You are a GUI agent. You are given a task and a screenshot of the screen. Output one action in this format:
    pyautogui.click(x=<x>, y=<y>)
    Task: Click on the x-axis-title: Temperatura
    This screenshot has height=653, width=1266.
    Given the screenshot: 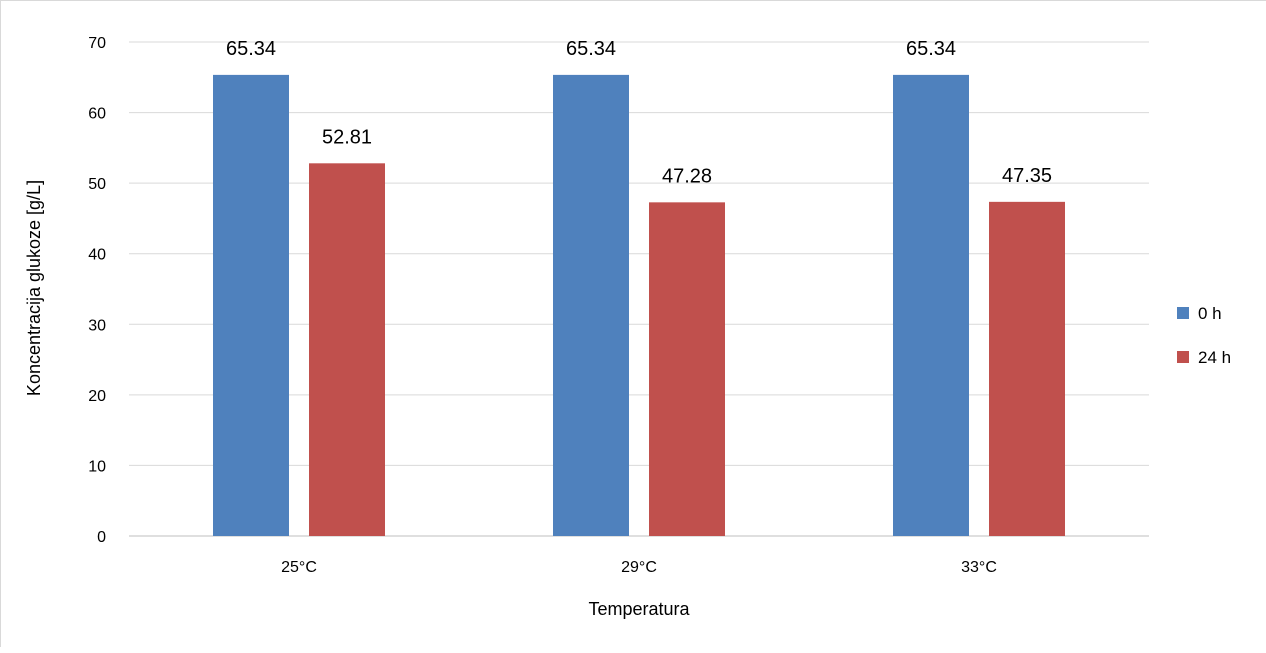 What is the action you would take?
    pyautogui.click(x=639, y=609)
    